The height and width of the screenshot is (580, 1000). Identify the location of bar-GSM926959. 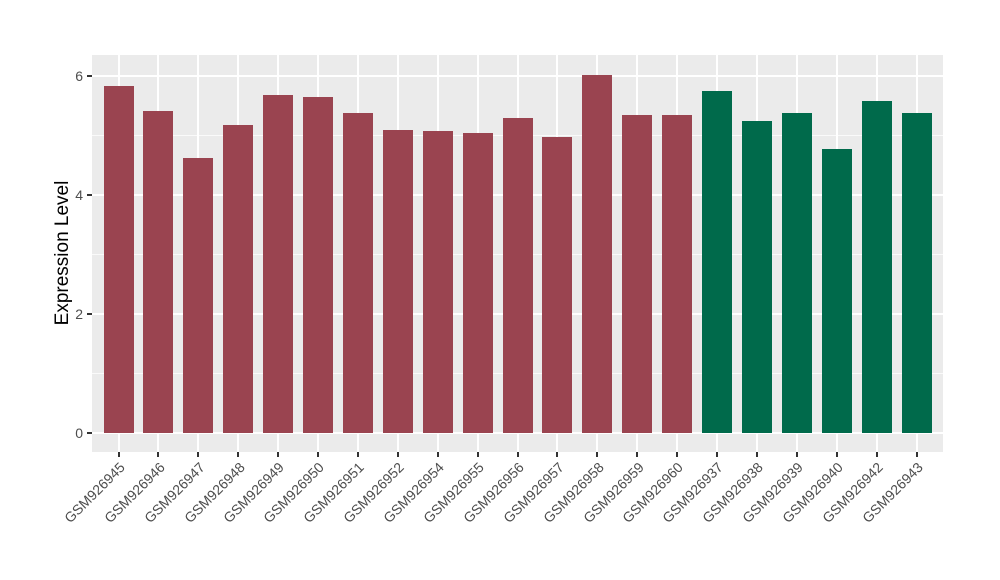
(637, 274).